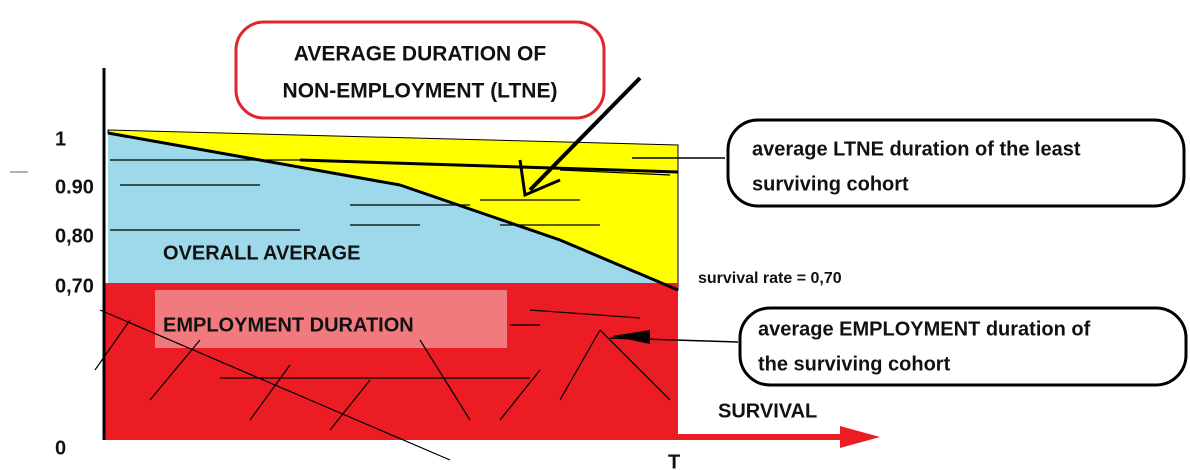 The image size is (1190, 470). Describe the element at coordinates (74, 236) in the screenshot. I see `y-label: 0,80` at that location.